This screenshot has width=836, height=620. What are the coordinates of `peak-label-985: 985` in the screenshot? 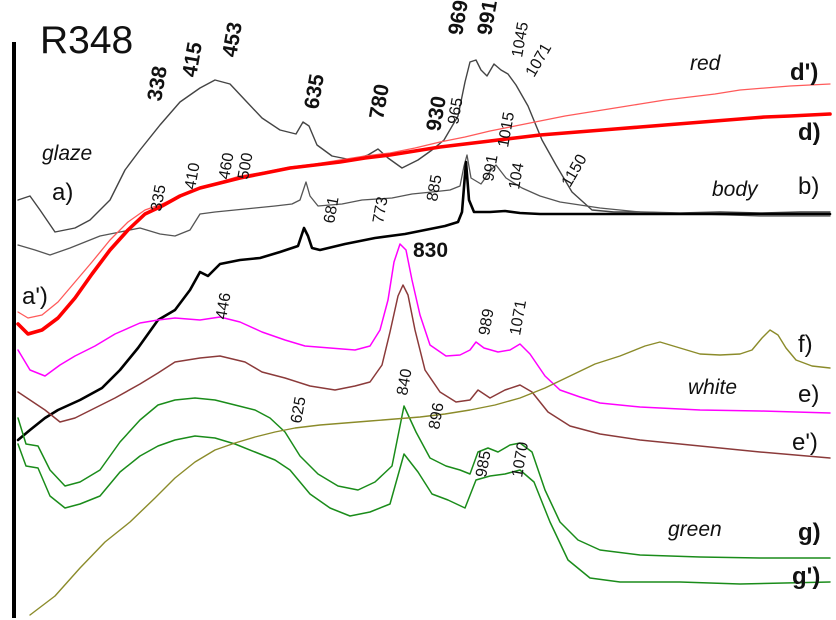 It's located at (483, 463).